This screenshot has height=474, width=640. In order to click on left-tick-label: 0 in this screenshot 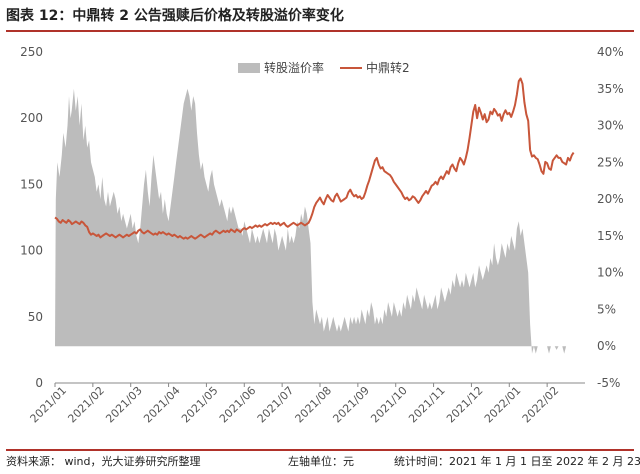, I will do `click(39, 383)`.